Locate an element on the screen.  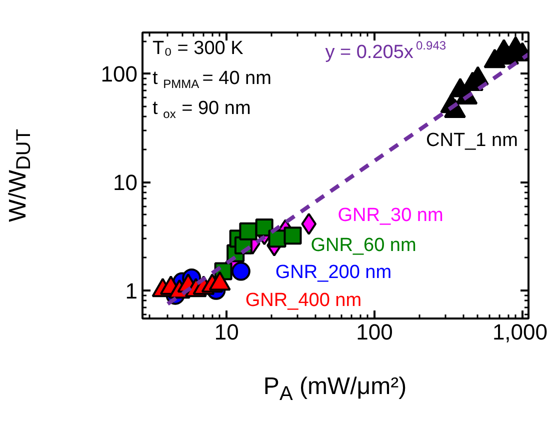
annotation: GNR_200 nm is located at coordinates (333, 272).